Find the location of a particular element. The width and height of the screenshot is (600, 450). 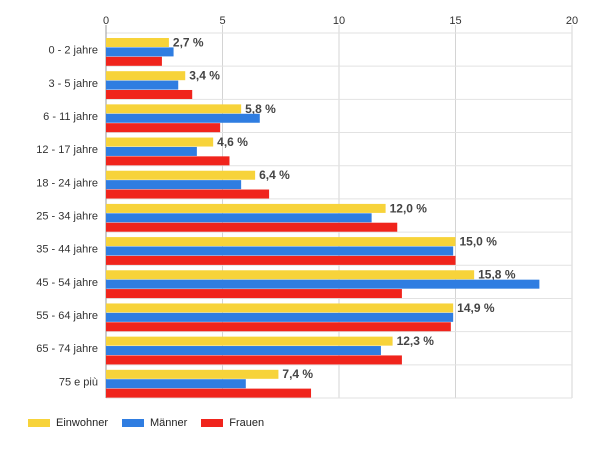

data-label: 15,0 % is located at coordinates (479, 241).